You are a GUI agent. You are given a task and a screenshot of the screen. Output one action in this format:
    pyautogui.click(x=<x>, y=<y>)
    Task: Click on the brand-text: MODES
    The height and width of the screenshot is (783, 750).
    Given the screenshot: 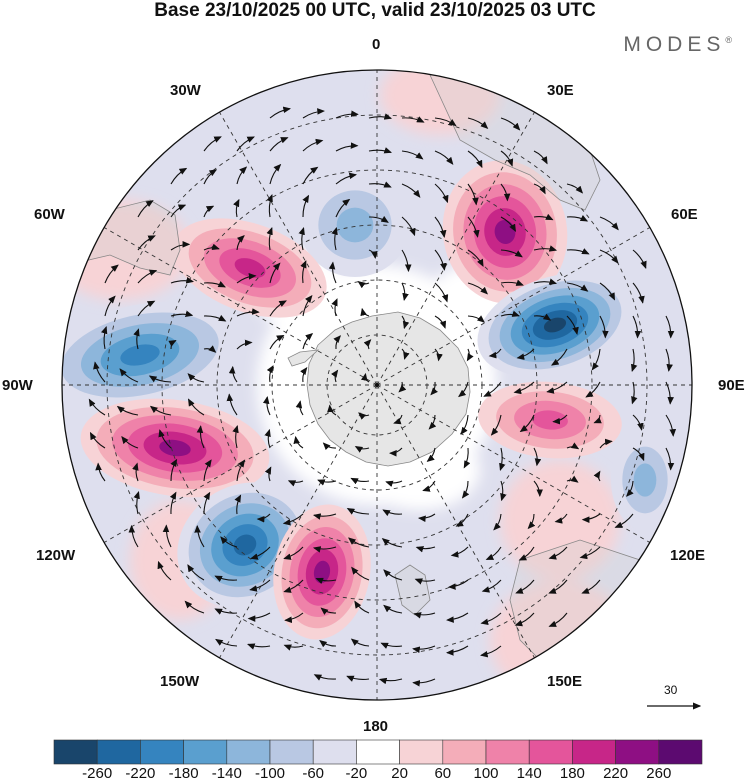 What is the action you would take?
    pyautogui.click(x=674, y=44)
    